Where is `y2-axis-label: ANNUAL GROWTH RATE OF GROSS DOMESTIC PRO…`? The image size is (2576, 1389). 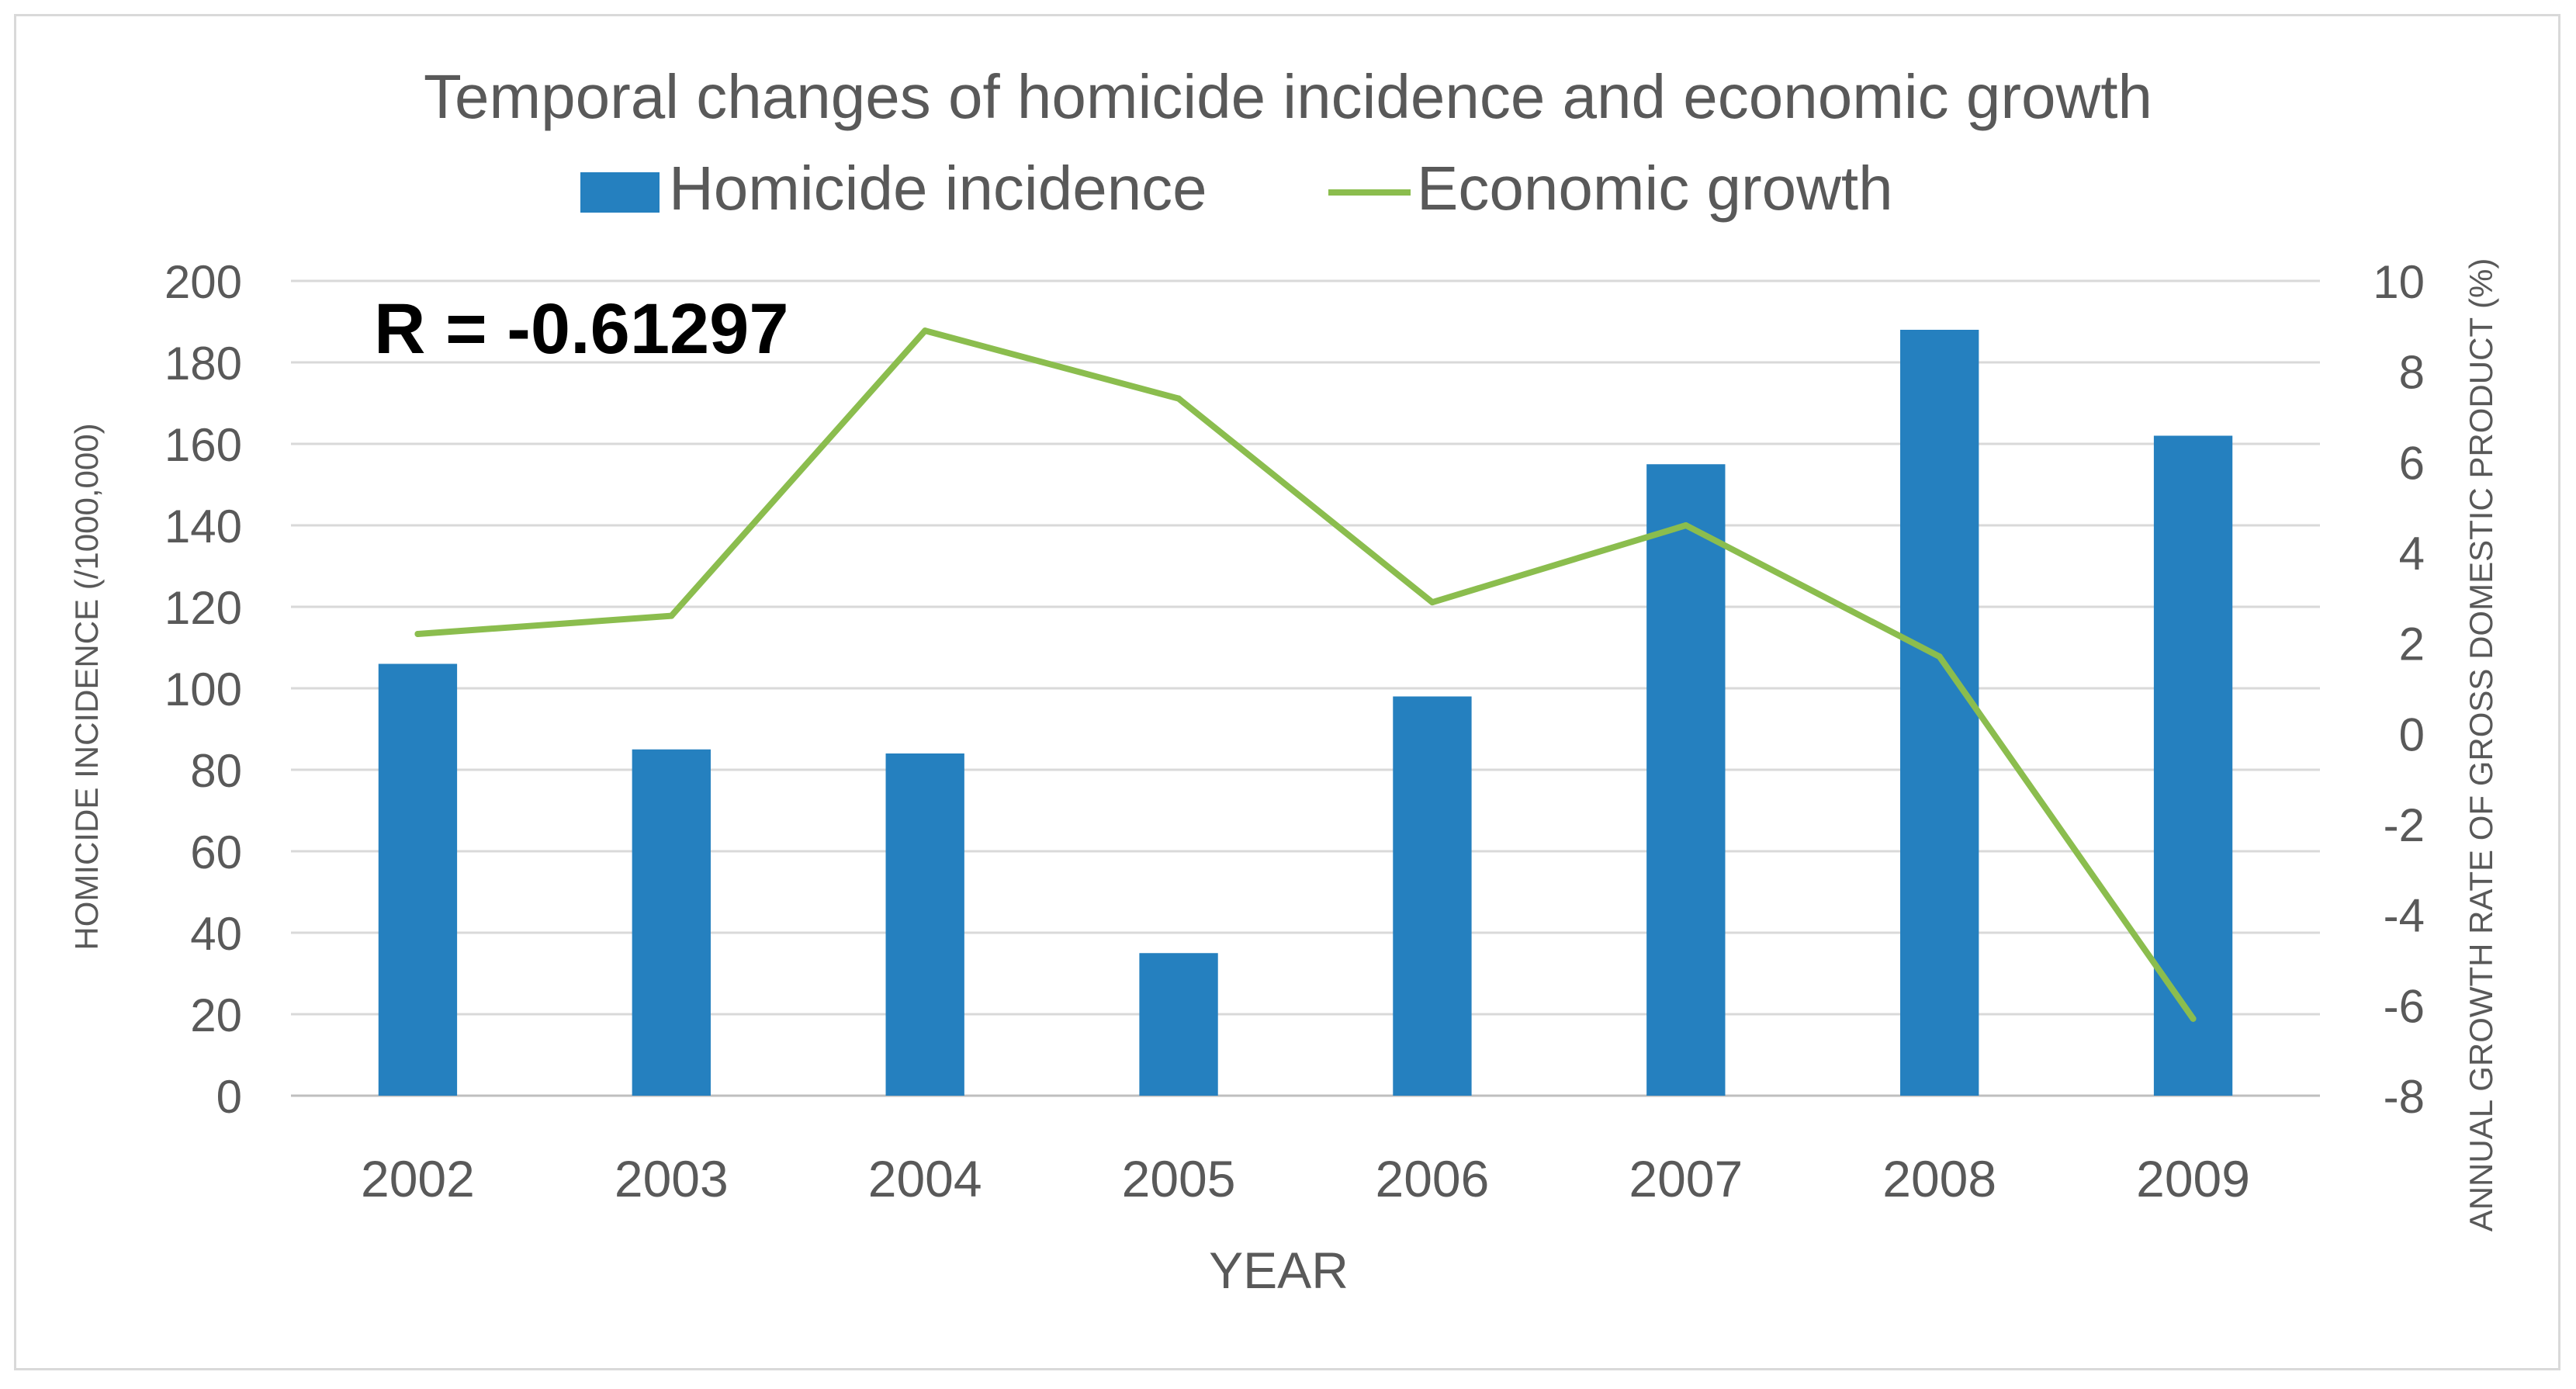 y2-axis-label: ANNUAL GROWTH RATE OF GROSS DOMESTIC PRO… is located at coordinates (2481, 745).